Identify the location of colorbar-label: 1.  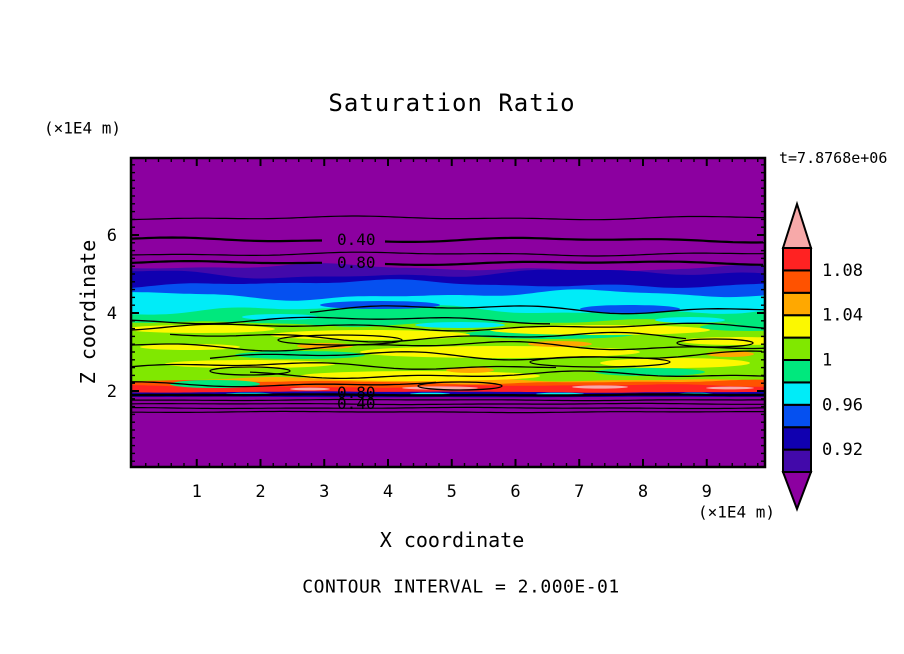
(827, 361).